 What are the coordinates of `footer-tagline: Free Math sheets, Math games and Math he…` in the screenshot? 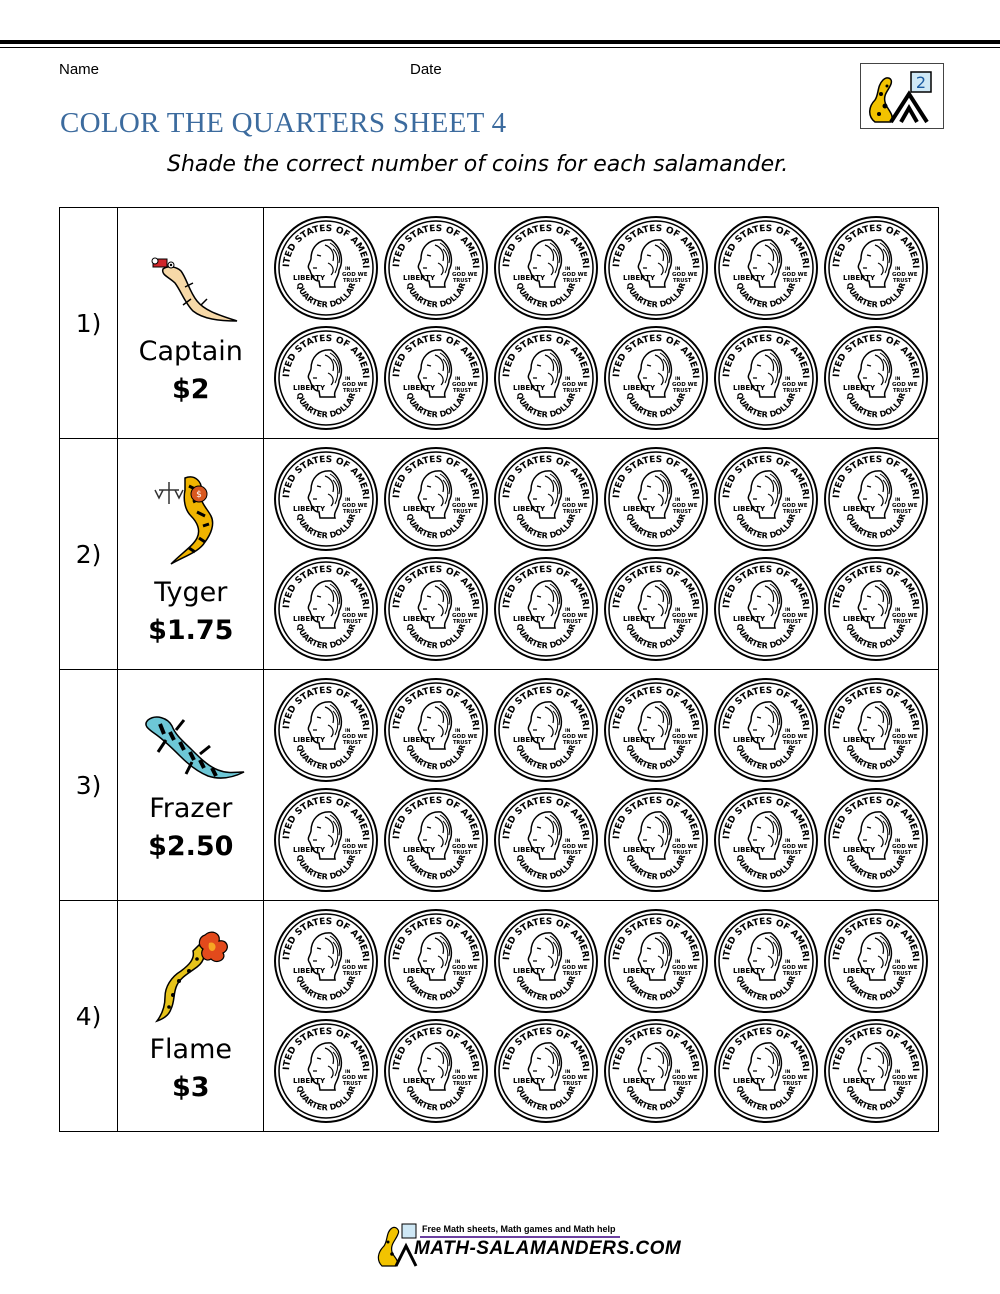 It's located at (519, 1229).